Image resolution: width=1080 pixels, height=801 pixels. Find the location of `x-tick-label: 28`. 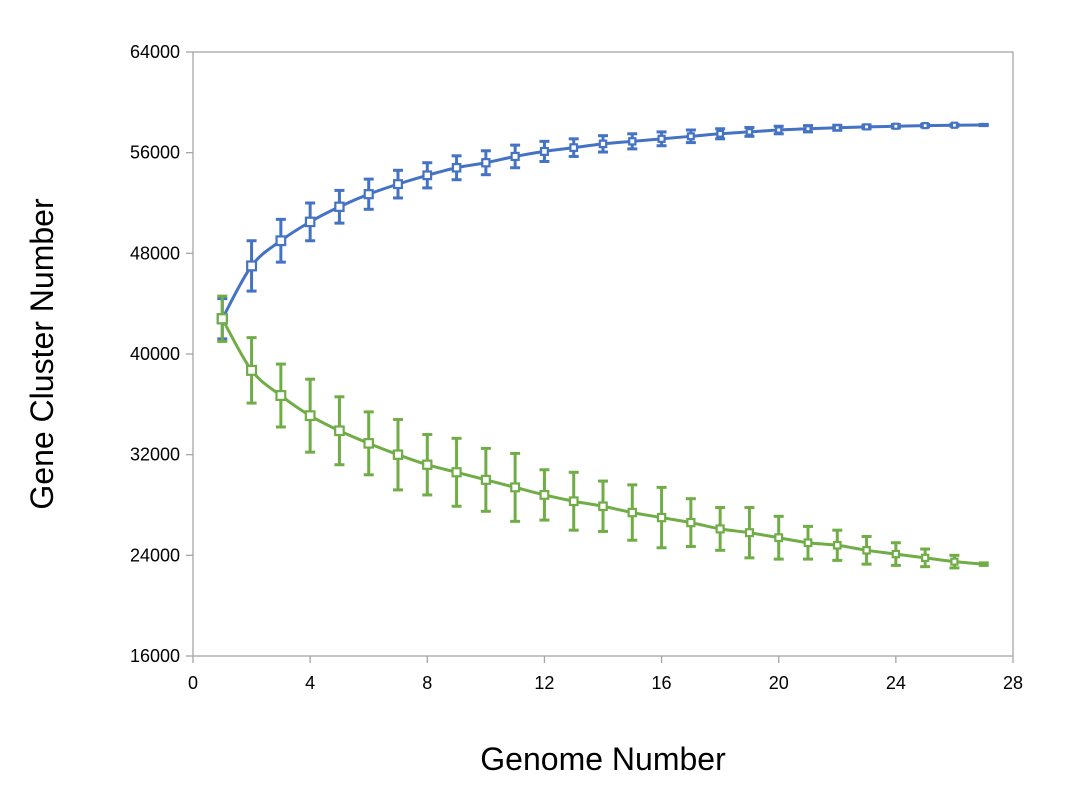

x-tick-label: 28 is located at coordinates (1013, 683).